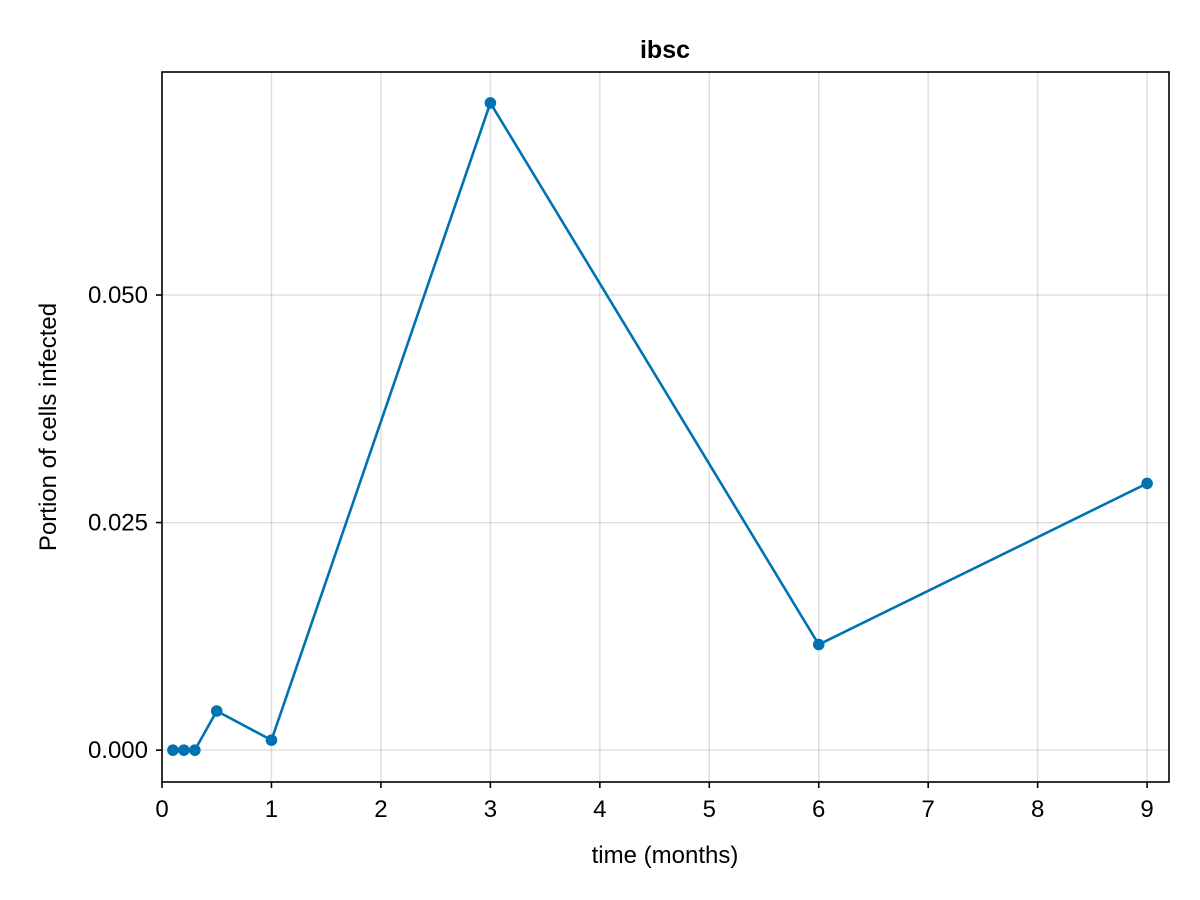  Describe the element at coordinates (665, 855) in the screenshot. I see `x-axis-label: time (months)` at that location.